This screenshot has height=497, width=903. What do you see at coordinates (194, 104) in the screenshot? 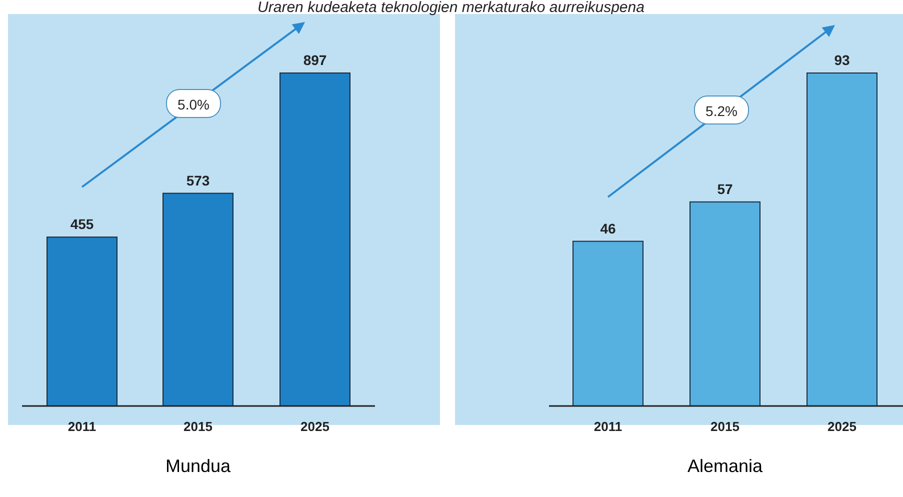
I see `annotation: 5.0%` at bounding box center [194, 104].